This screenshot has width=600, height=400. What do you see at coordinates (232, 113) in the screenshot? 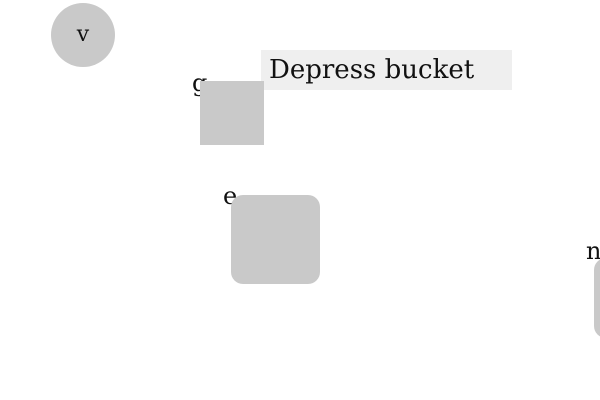
I see `square-button-g` at bounding box center [232, 113].